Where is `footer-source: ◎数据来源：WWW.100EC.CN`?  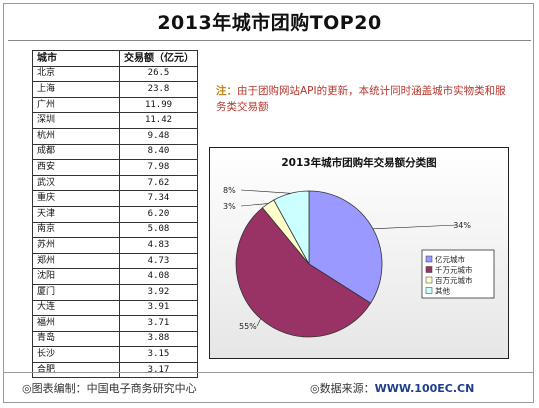
footer-source: ◎数据来源：WWW.100EC.CN is located at coordinates (392, 388).